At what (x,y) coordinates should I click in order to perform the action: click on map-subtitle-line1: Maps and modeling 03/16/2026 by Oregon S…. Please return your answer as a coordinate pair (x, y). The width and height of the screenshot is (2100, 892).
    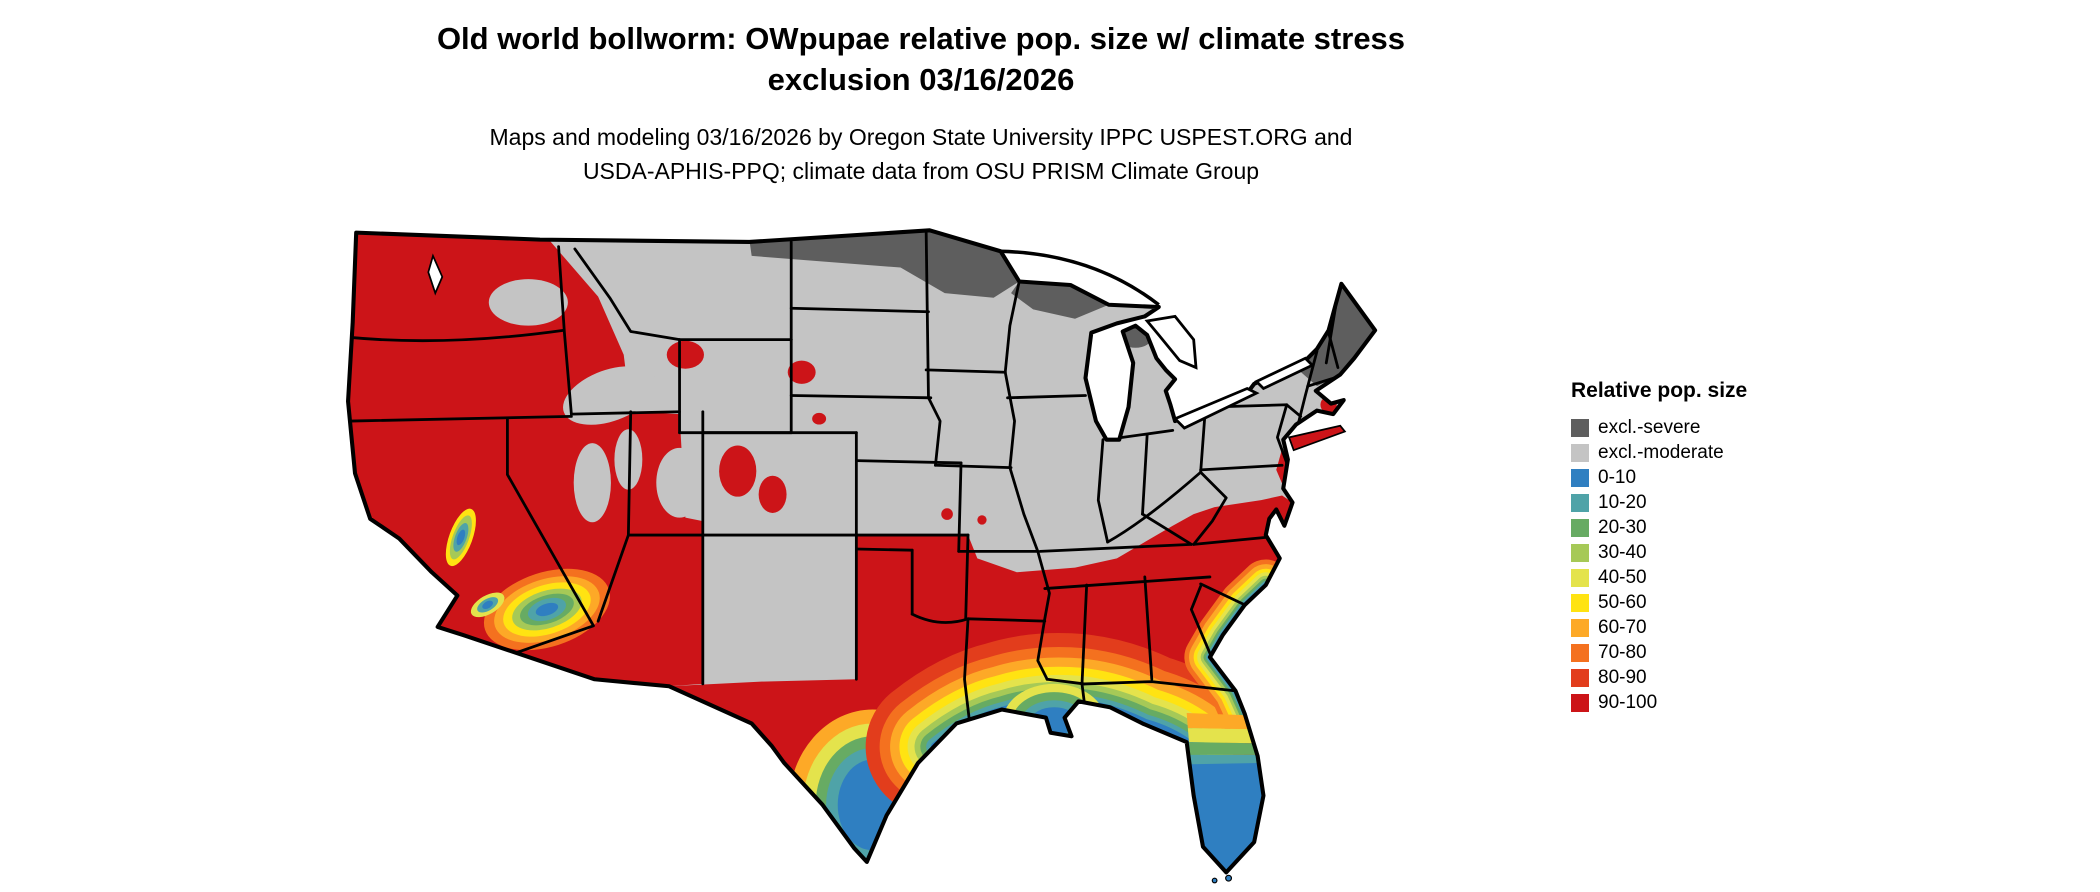
    Looking at the image, I should click on (921, 137).